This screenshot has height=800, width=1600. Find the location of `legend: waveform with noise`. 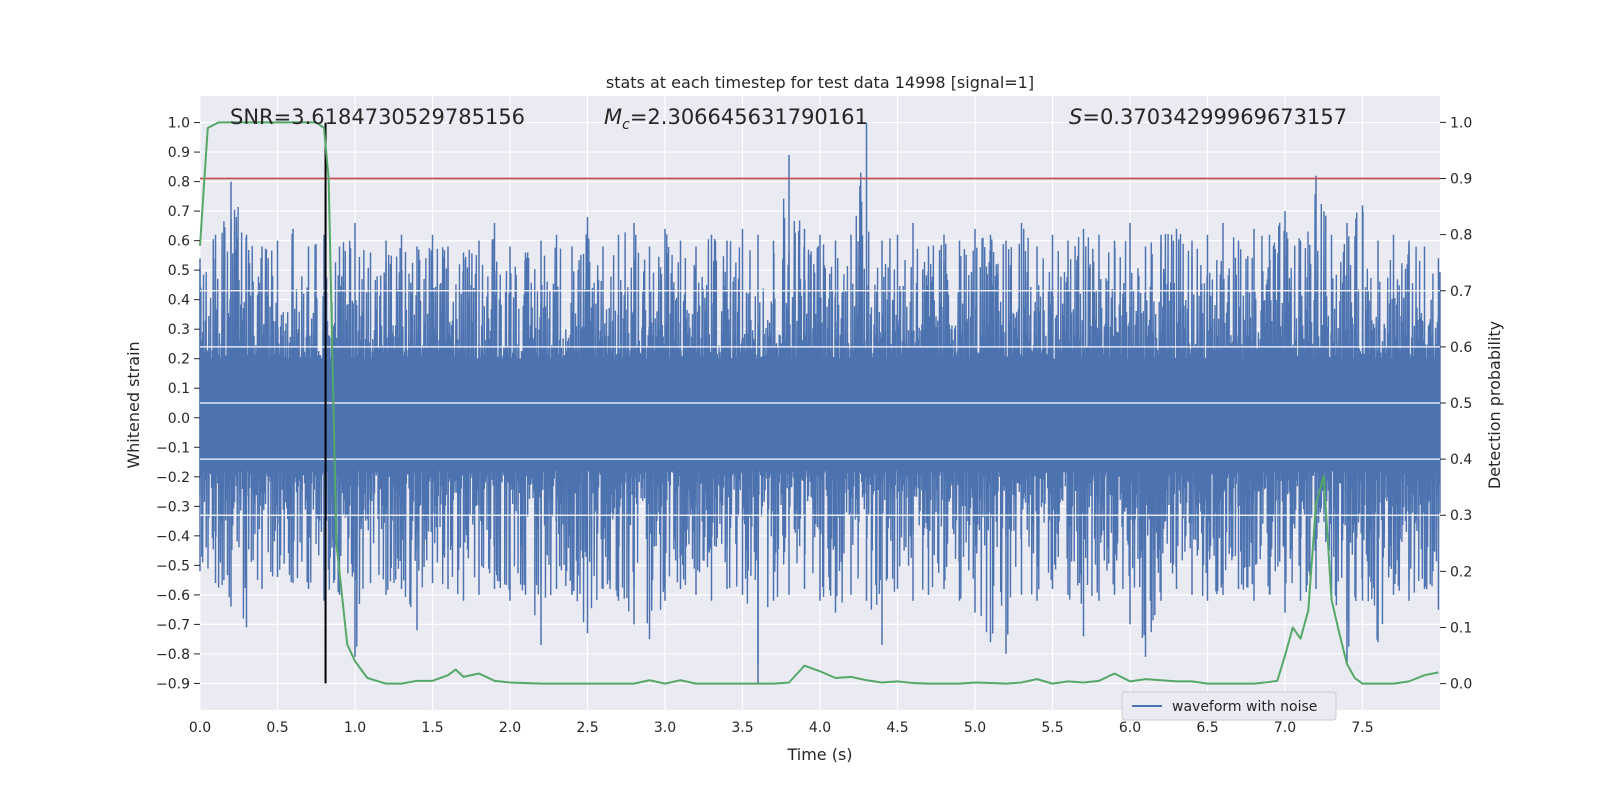

legend: waveform with noise is located at coordinates (1229, 706).